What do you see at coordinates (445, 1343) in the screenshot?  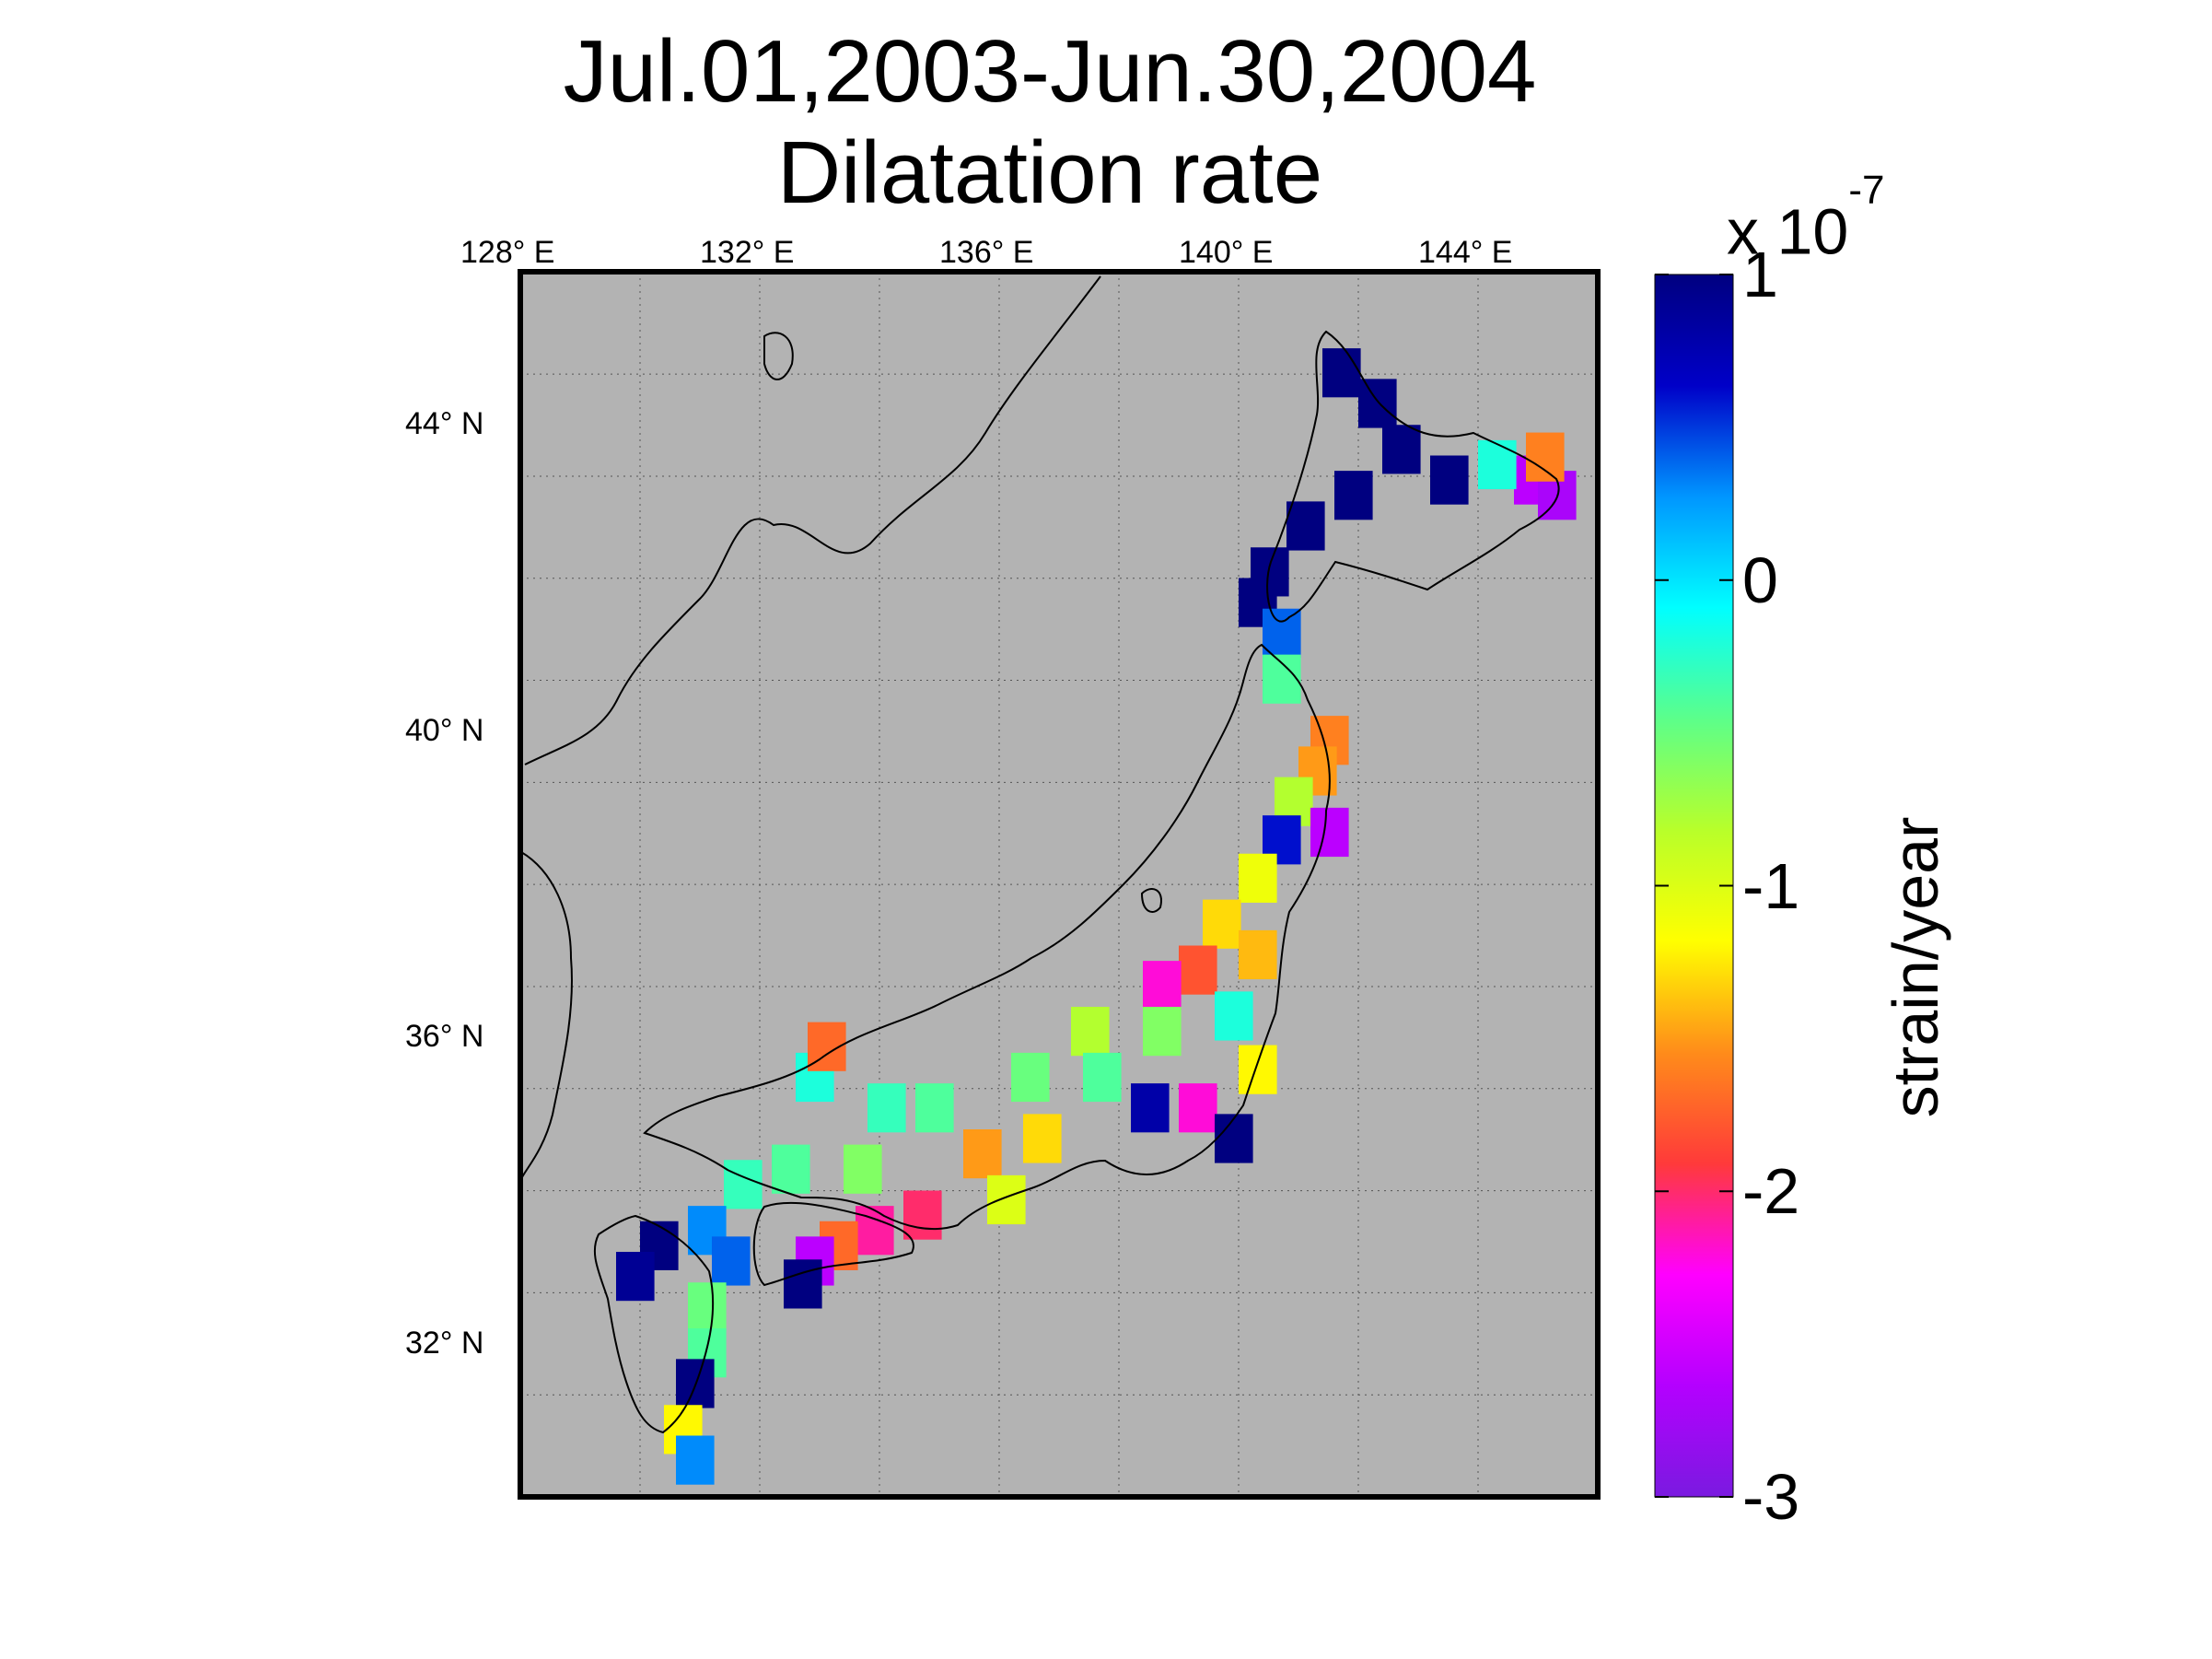 I see `latitude-label: 32° N` at bounding box center [445, 1343].